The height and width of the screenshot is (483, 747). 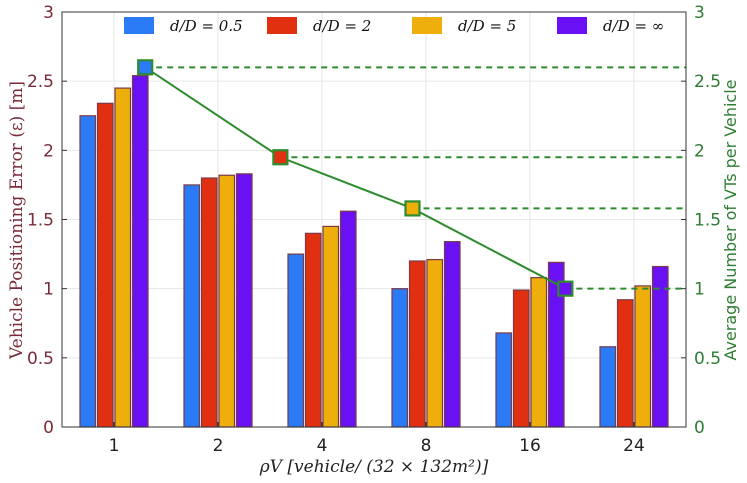 What do you see at coordinates (40, 221) in the screenshot?
I see `y-tick-label: 1.5` at bounding box center [40, 221].